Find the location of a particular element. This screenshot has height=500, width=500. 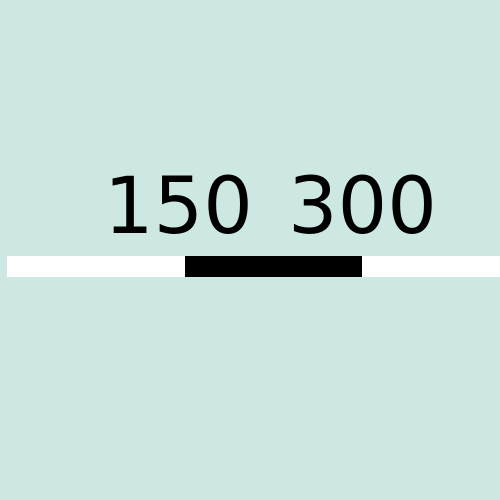

scale-label-300: 300 is located at coordinates (362, 207).